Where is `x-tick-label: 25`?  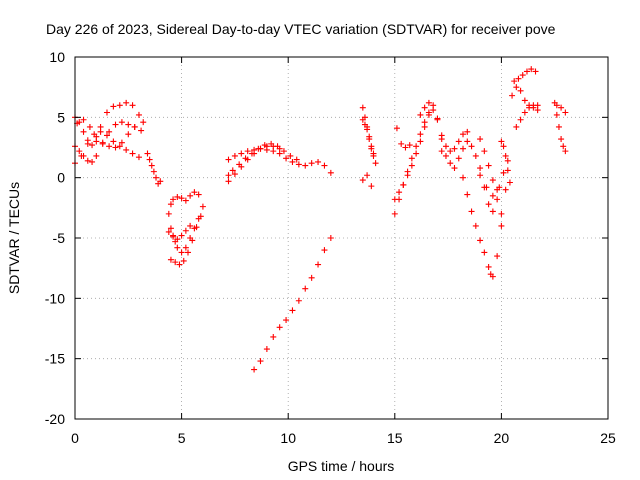 x-tick-label: 25 is located at coordinates (608, 438).